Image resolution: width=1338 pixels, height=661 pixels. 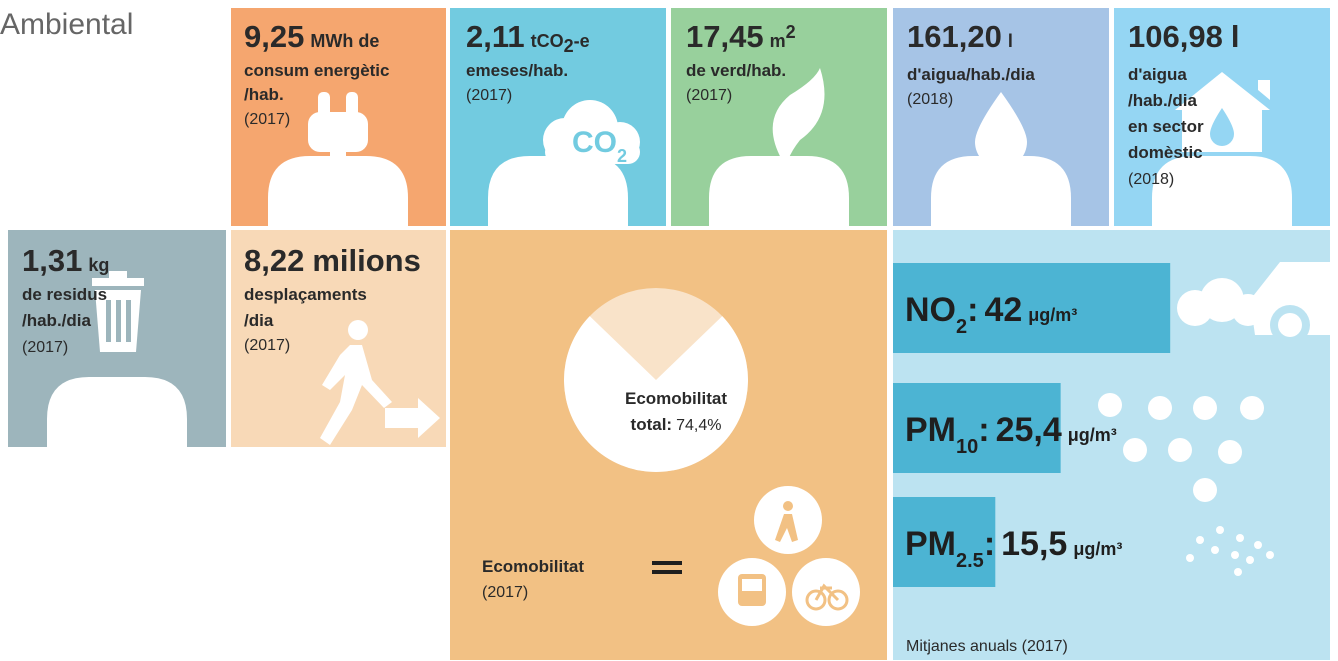 I want to click on text: 161,20, so click(x=954, y=36).